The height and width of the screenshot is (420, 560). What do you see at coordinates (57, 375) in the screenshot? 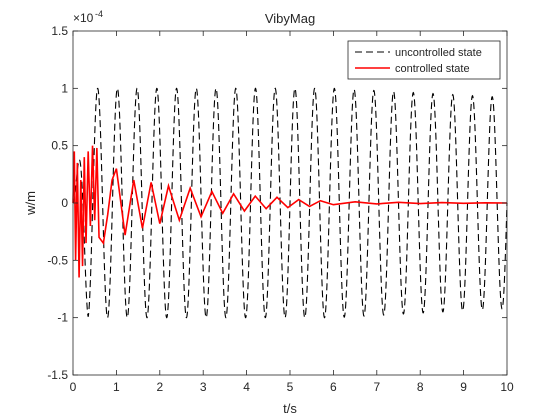
I see `y-tick-label: -1.5` at bounding box center [57, 375].